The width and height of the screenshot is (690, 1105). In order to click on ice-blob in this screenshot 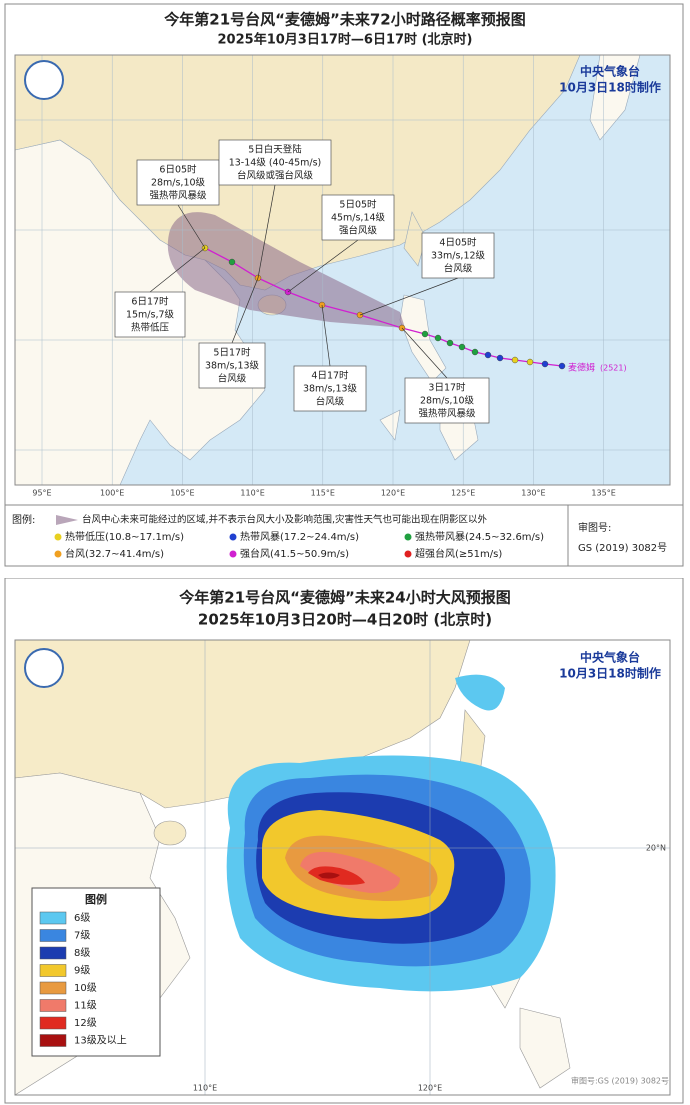, I will do `click(480, 692)`.